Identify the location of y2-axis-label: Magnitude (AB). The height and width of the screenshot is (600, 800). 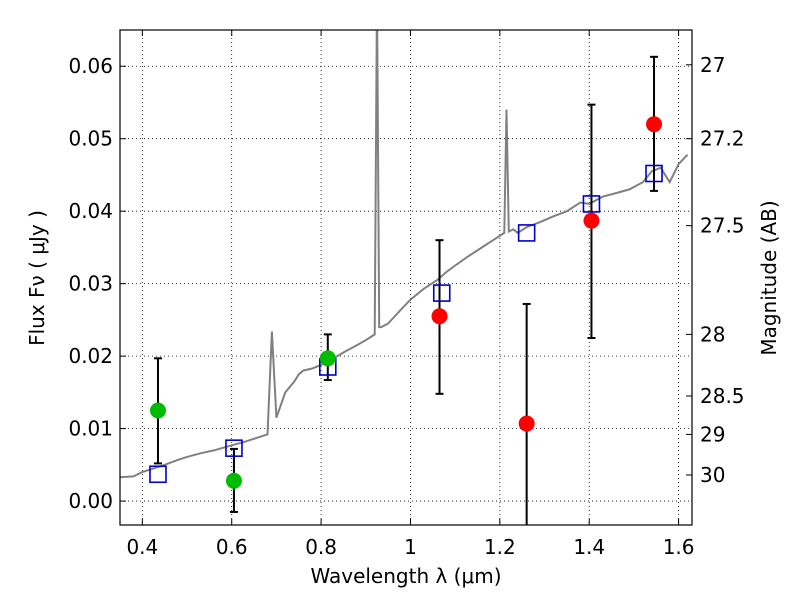
(769, 277).